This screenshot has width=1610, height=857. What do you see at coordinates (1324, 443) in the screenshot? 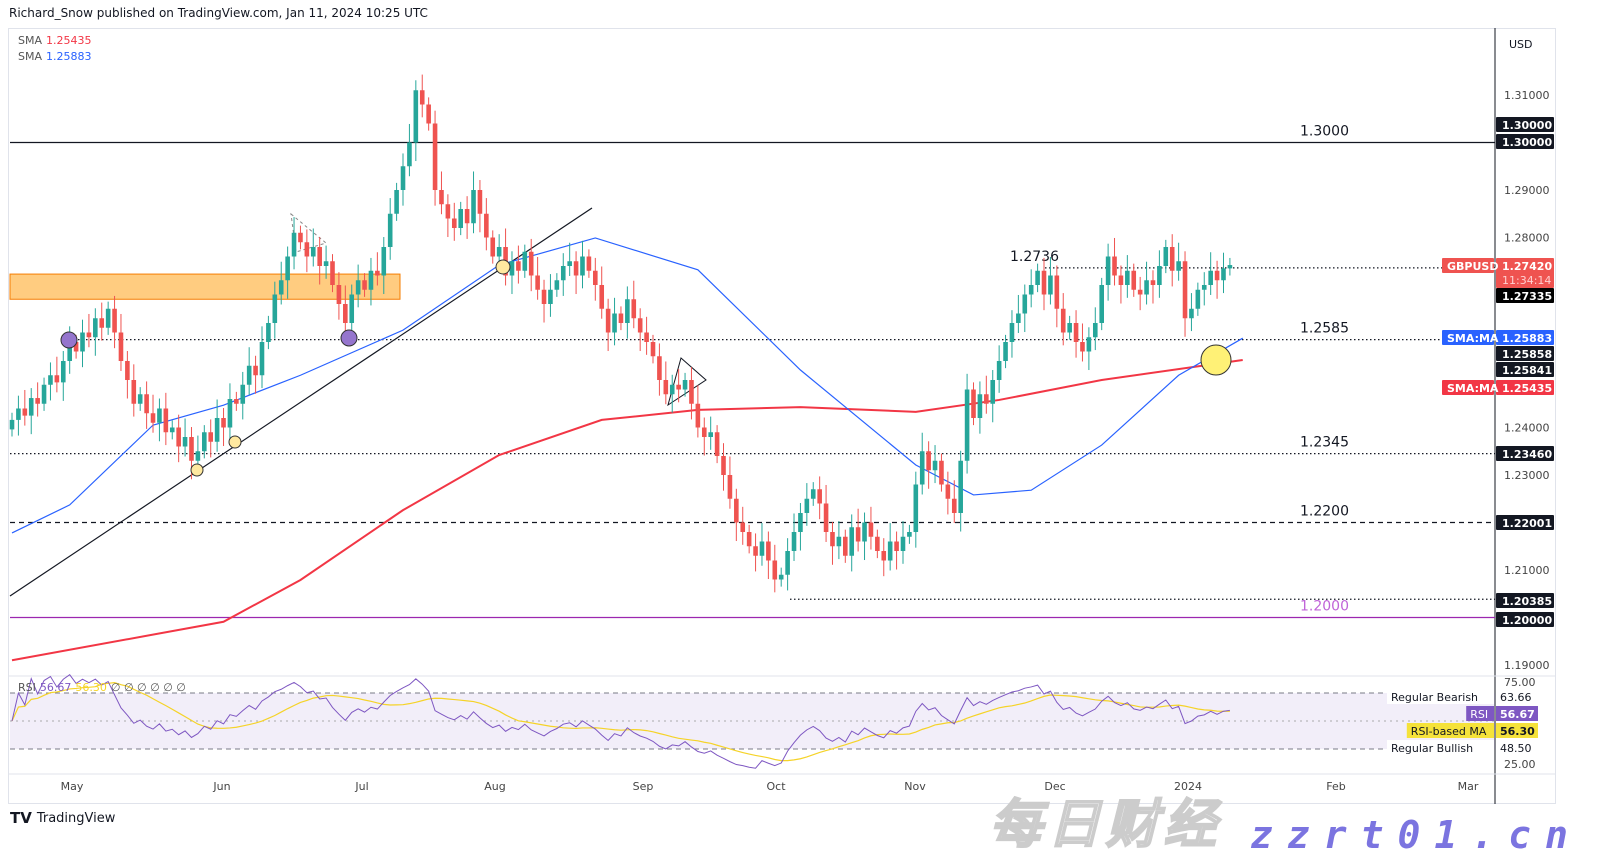
I see `level-label: 1.2345` at bounding box center [1324, 443].